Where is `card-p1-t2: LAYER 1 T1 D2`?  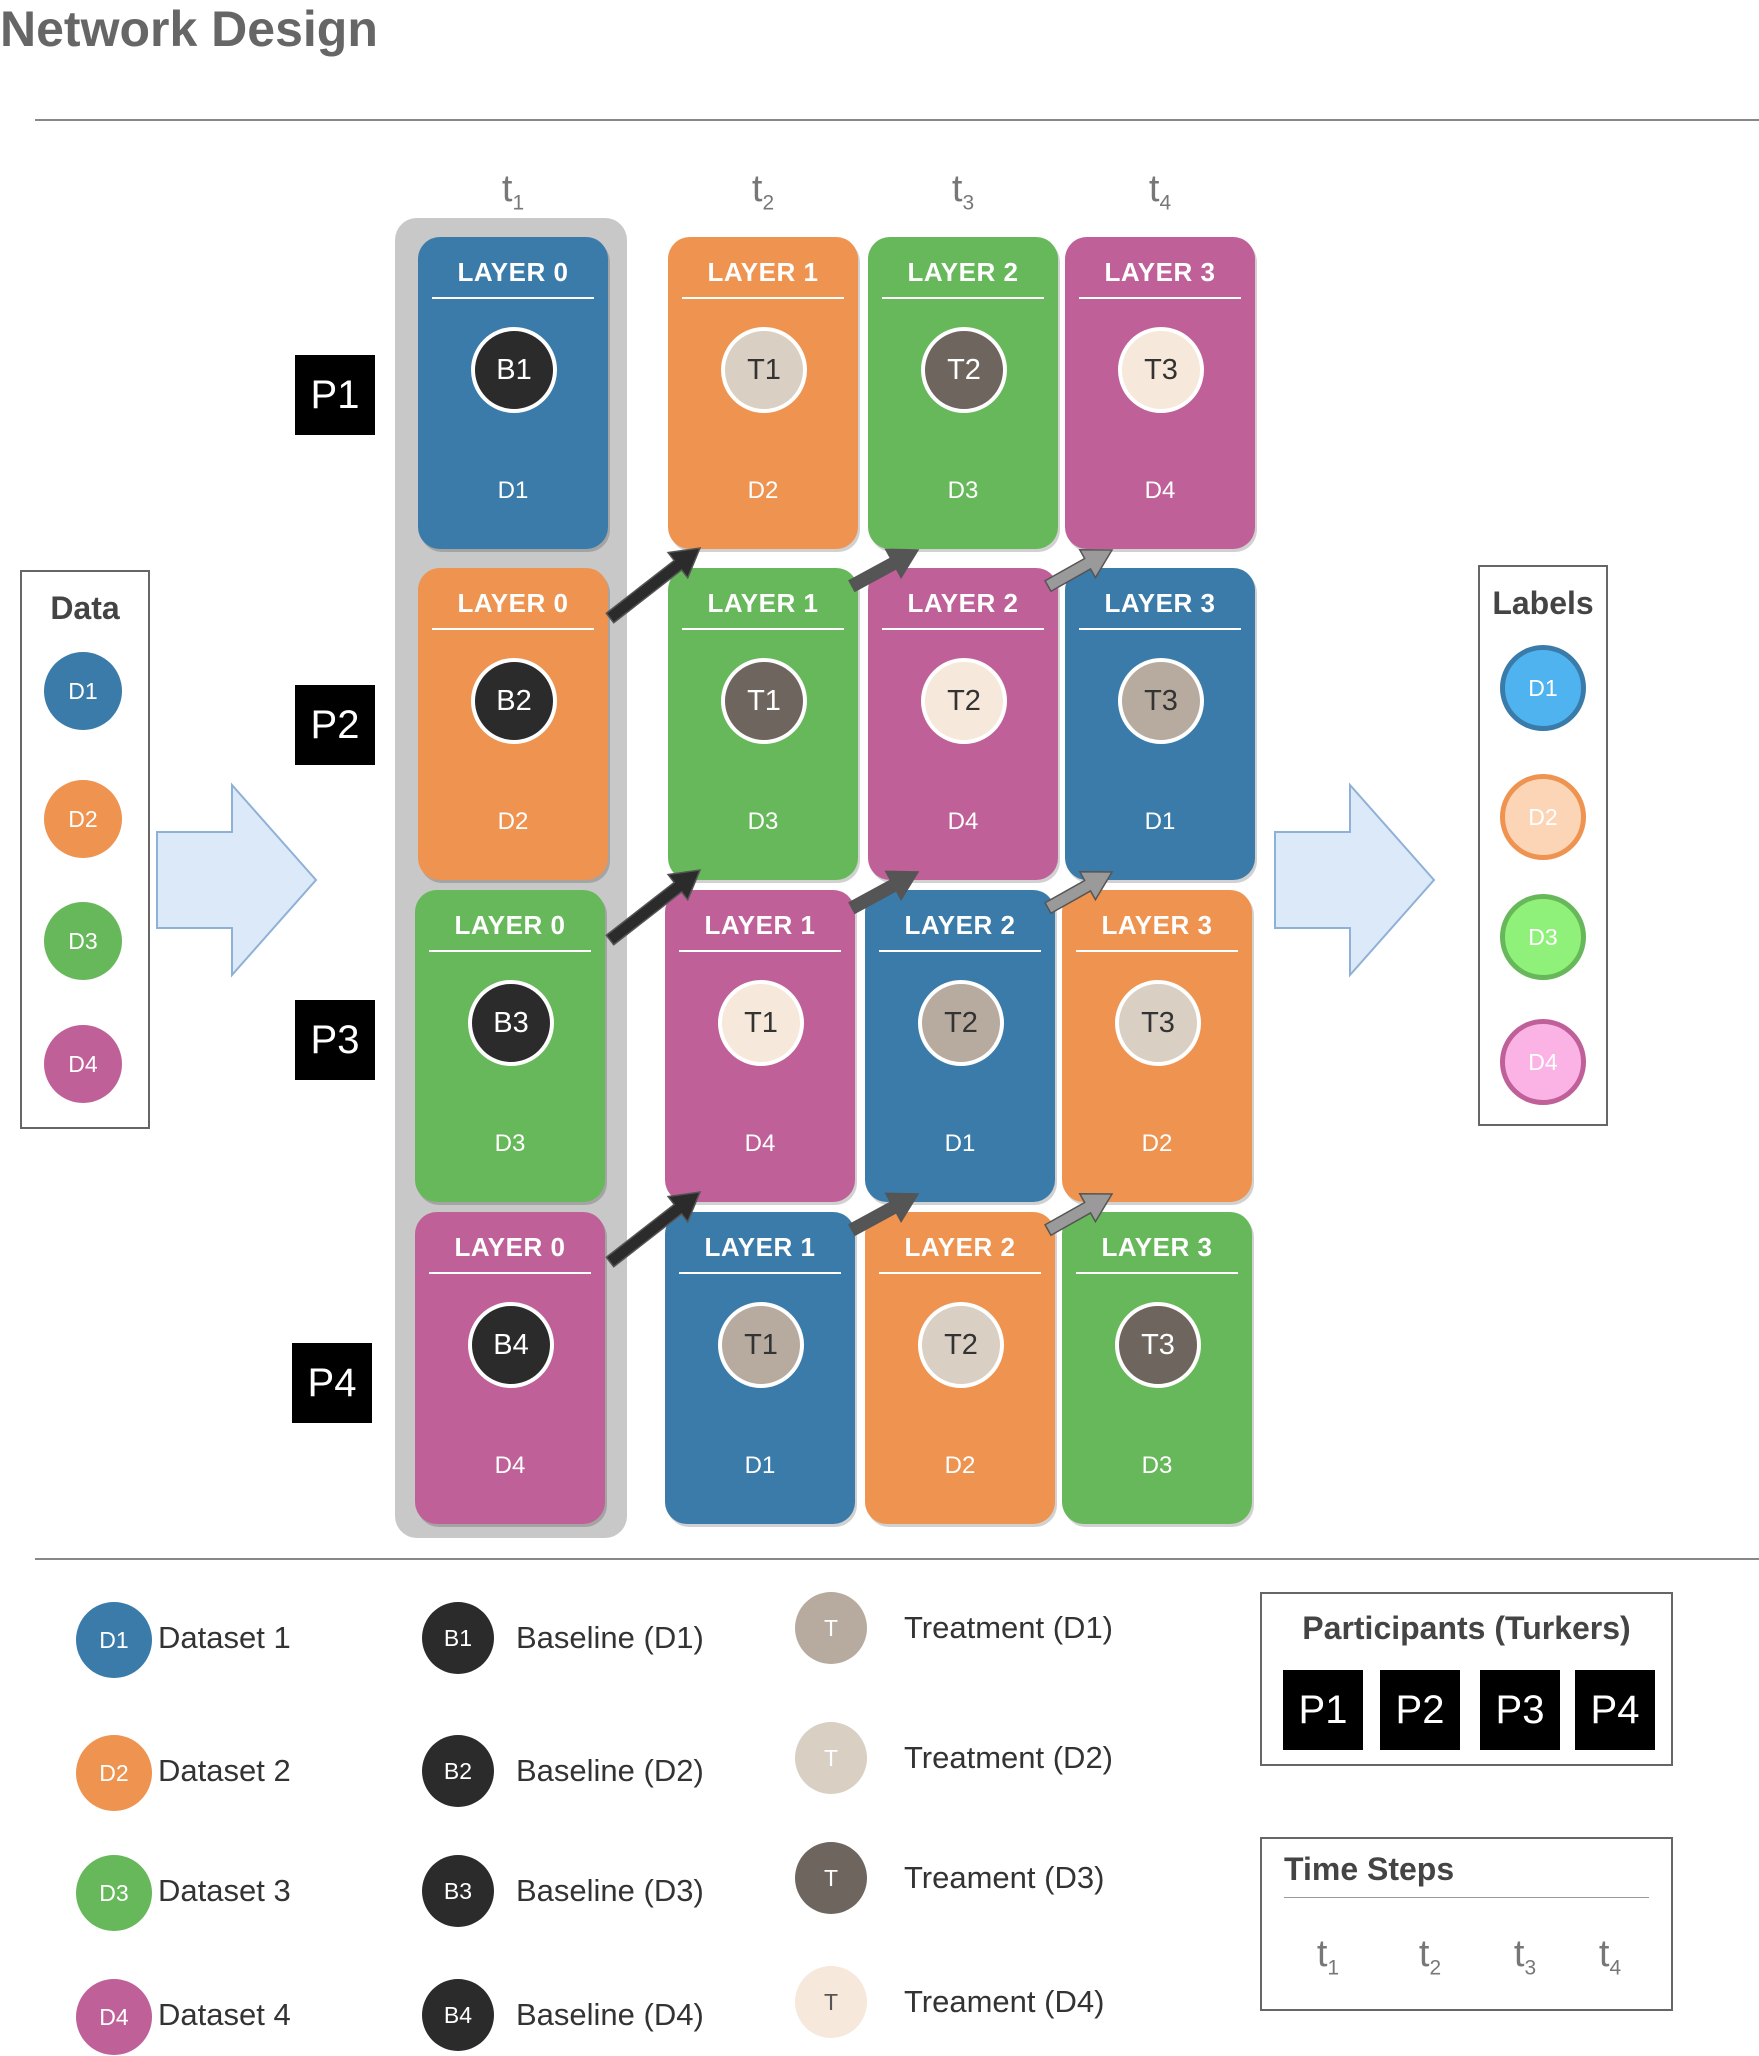 card-p1-t2: LAYER 1 T1 D2 is located at coordinates (763, 393).